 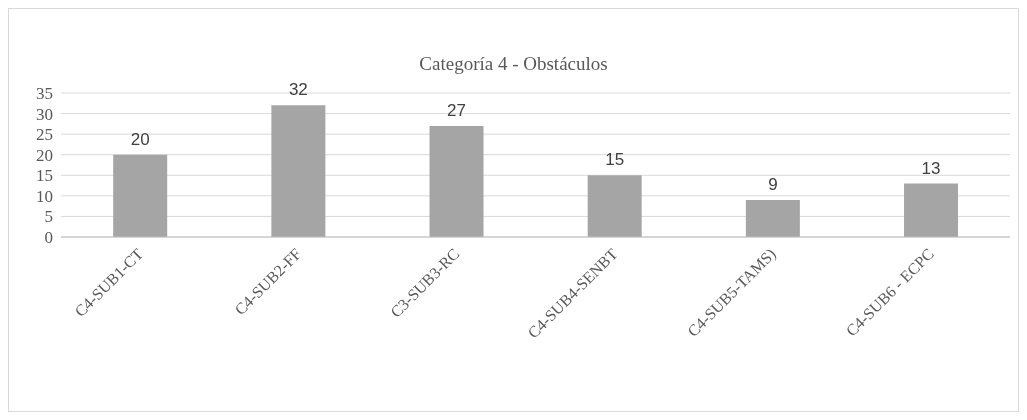 I want to click on data-label: 32, so click(x=298, y=90).